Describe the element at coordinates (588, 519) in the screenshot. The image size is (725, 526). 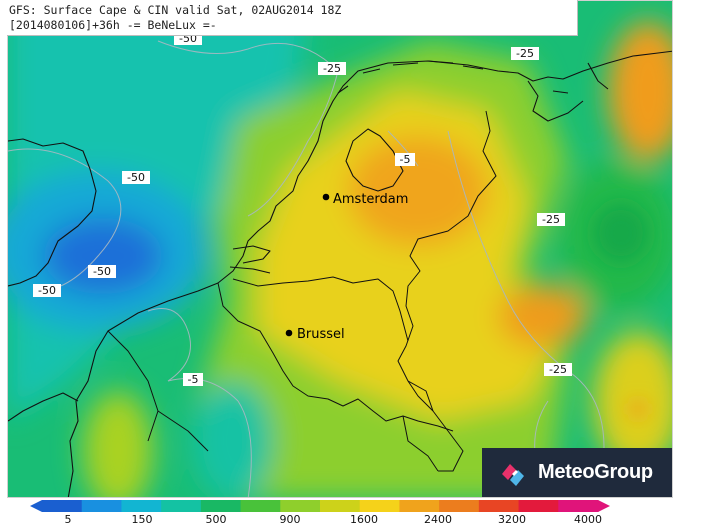
I see `colorbar-tick: 4000` at that location.